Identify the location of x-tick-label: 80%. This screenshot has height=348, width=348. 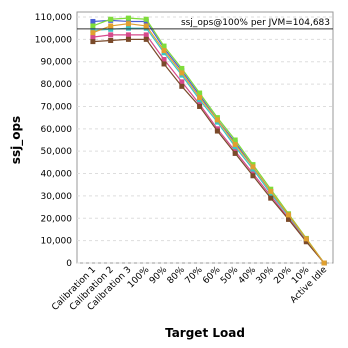
(177, 276).